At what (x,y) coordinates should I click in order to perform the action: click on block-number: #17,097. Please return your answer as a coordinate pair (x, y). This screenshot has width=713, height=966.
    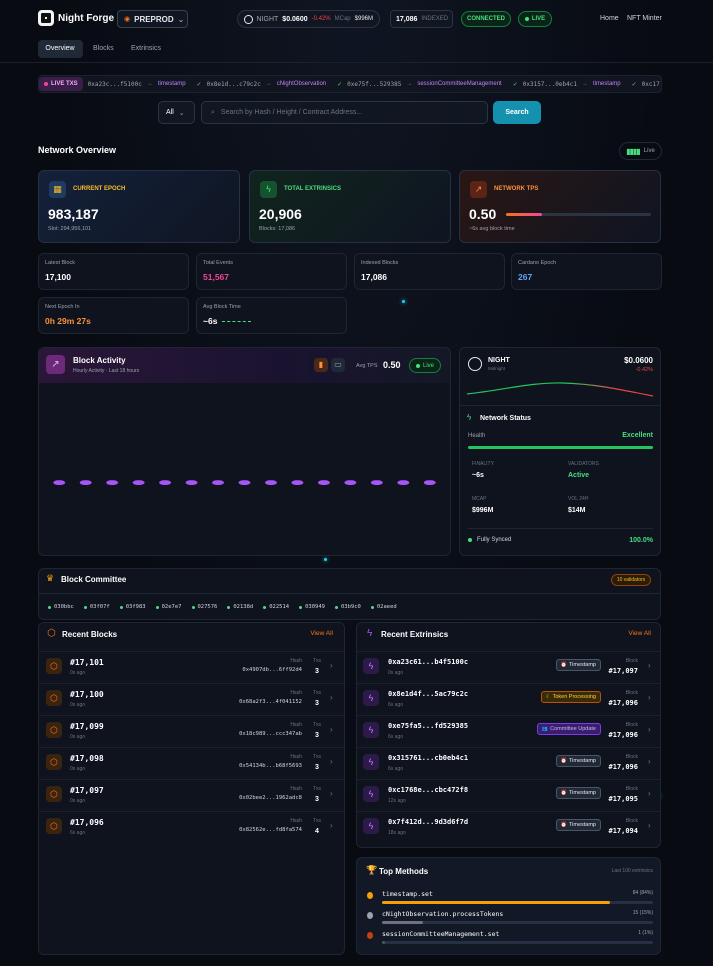
    Looking at the image, I should click on (87, 790).